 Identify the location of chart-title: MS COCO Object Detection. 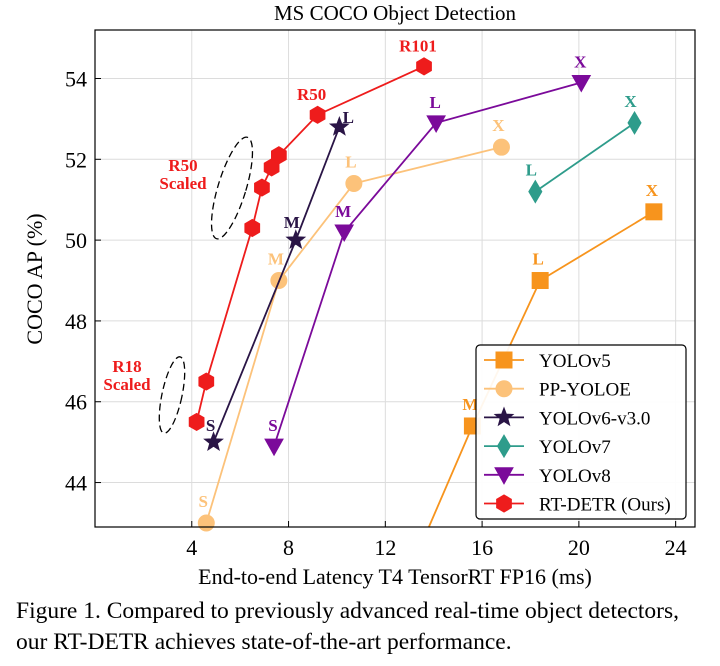
(395, 13).